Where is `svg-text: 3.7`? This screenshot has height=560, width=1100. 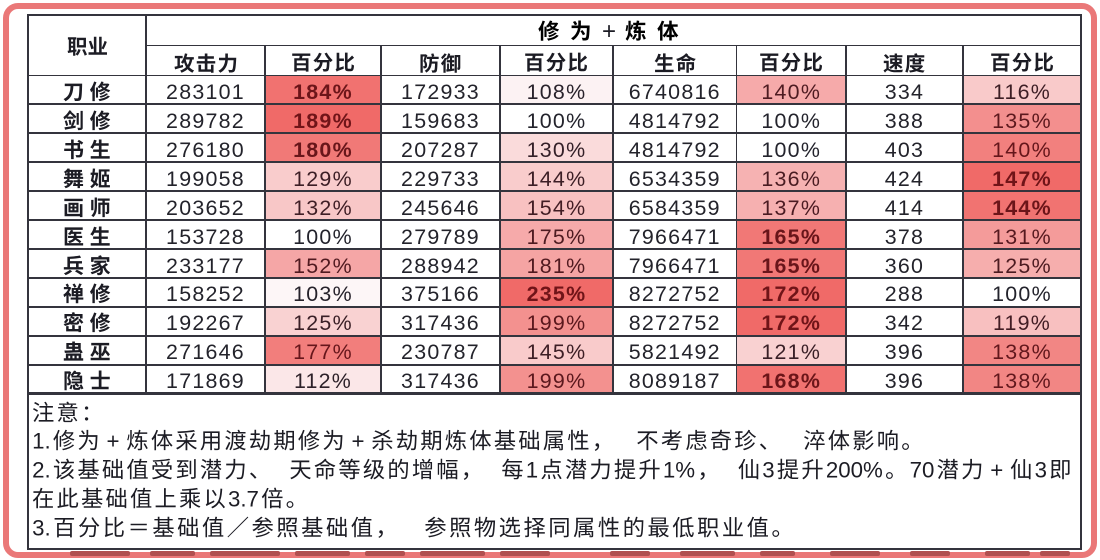 svg-text: 3.7 is located at coordinates (243, 499).